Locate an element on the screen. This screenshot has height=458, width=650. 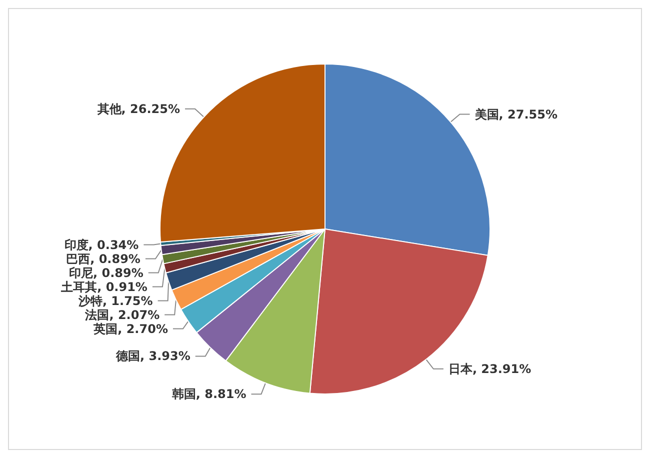
slice-label: 日本 is located at coordinates (461, 369).